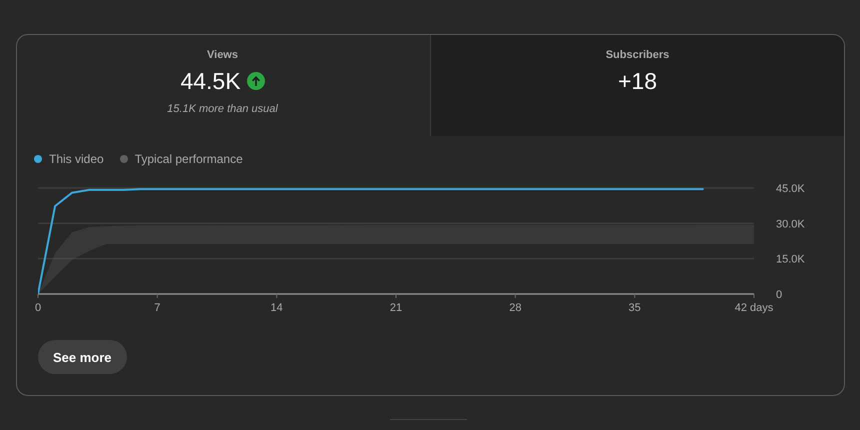  What do you see at coordinates (779, 295) in the screenshot?
I see `y-tick-label: 0` at bounding box center [779, 295].